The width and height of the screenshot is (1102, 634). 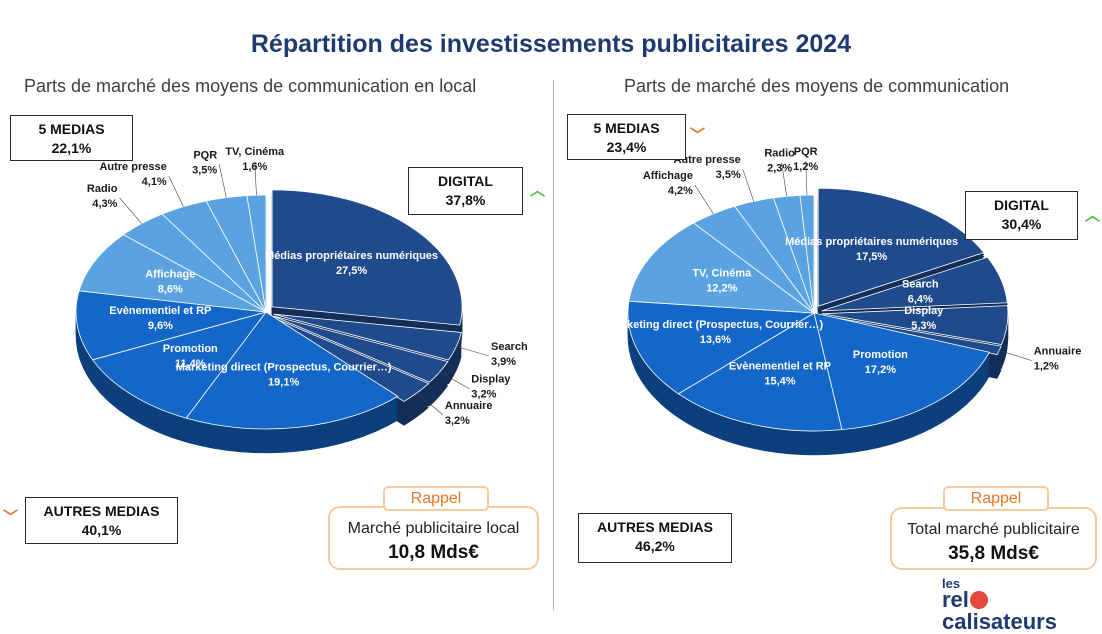 I want to click on right-pie-label-value: 5,3%, so click(x=923, y=326).